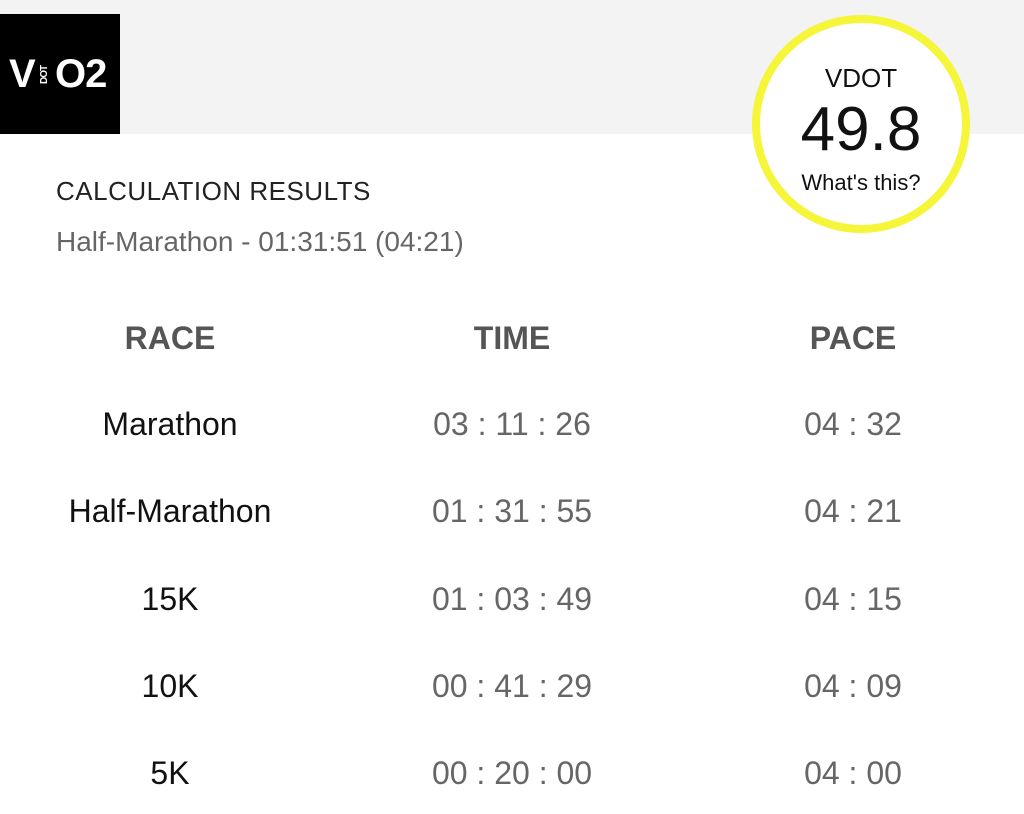  I want to click on vdot-o2-logo: V DOT O2, so click(60, 74).